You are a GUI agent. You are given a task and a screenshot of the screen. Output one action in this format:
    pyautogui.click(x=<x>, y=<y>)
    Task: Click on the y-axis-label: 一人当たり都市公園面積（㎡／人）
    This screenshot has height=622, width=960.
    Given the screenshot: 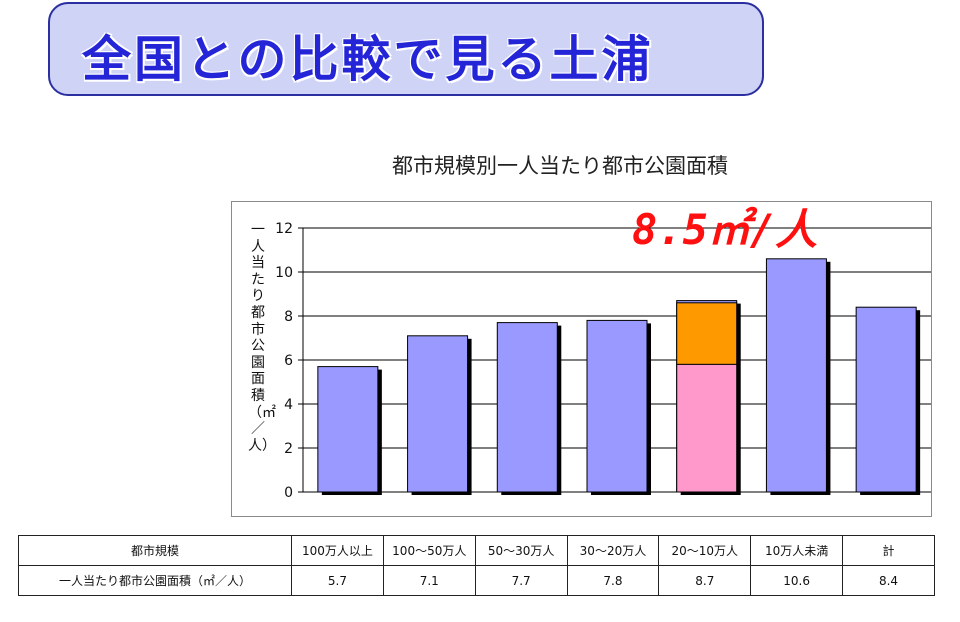 What is the action you would take?
    pyautogui.click(x=262, y=338)
    